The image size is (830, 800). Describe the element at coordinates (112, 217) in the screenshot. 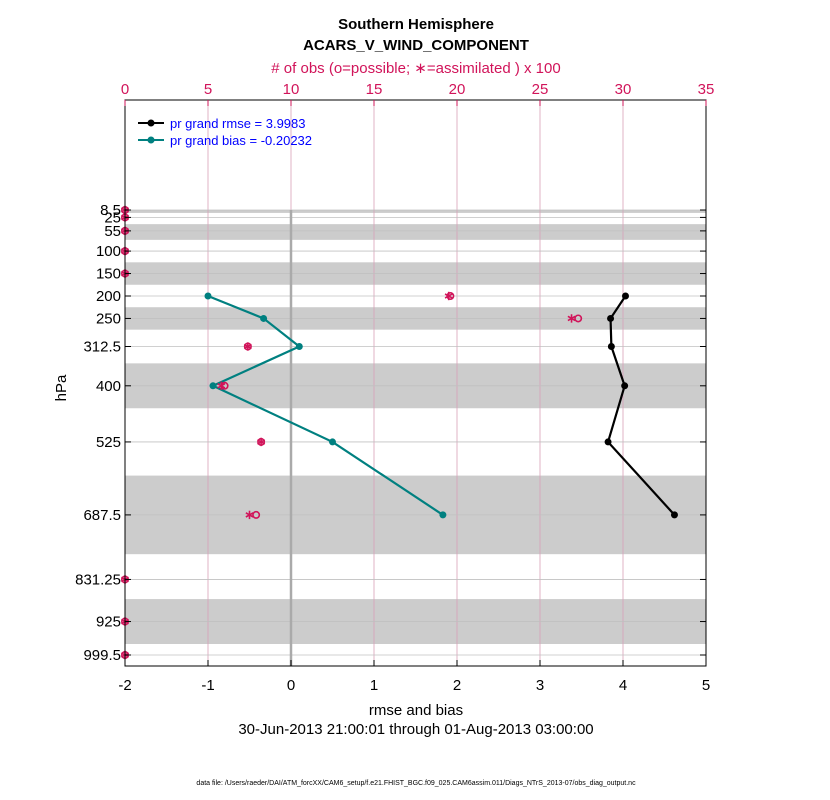

I see `y-tick-label-1: 25` at that location.